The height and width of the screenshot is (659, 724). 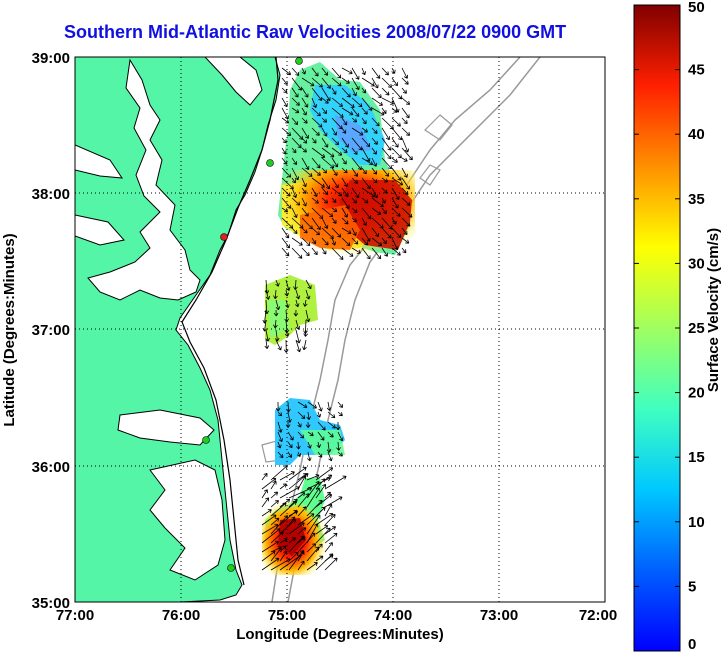 What do you see at coordinates (100, 230) in the screenshot?
I see `bay-inlet` at bounding box center [100, 230].